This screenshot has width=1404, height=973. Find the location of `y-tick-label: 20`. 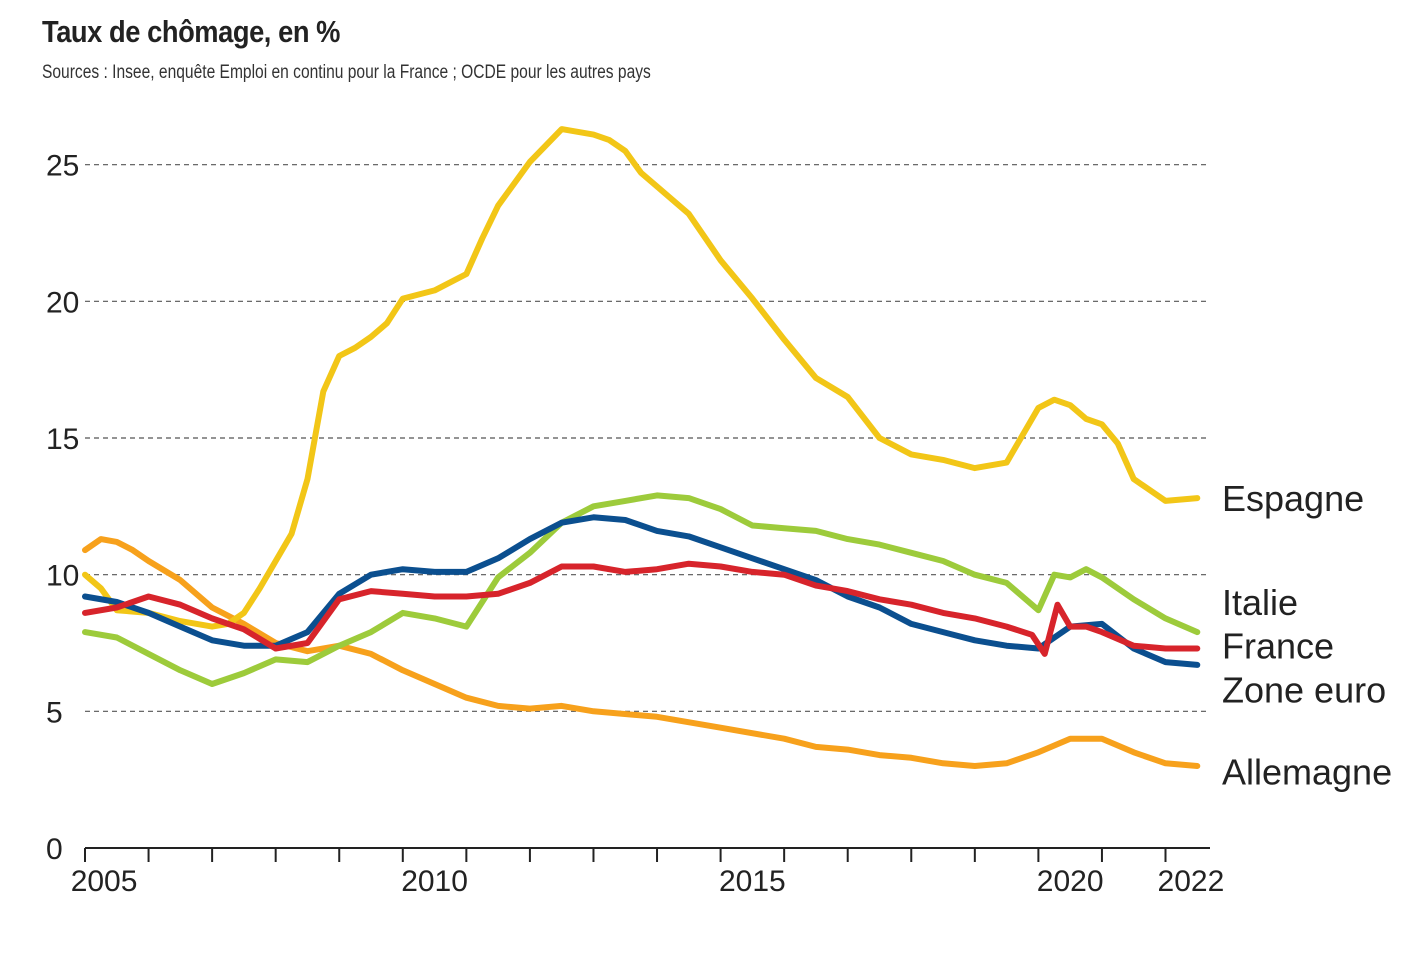

y-tick-label: 20 is located at coordinates (62, 302).